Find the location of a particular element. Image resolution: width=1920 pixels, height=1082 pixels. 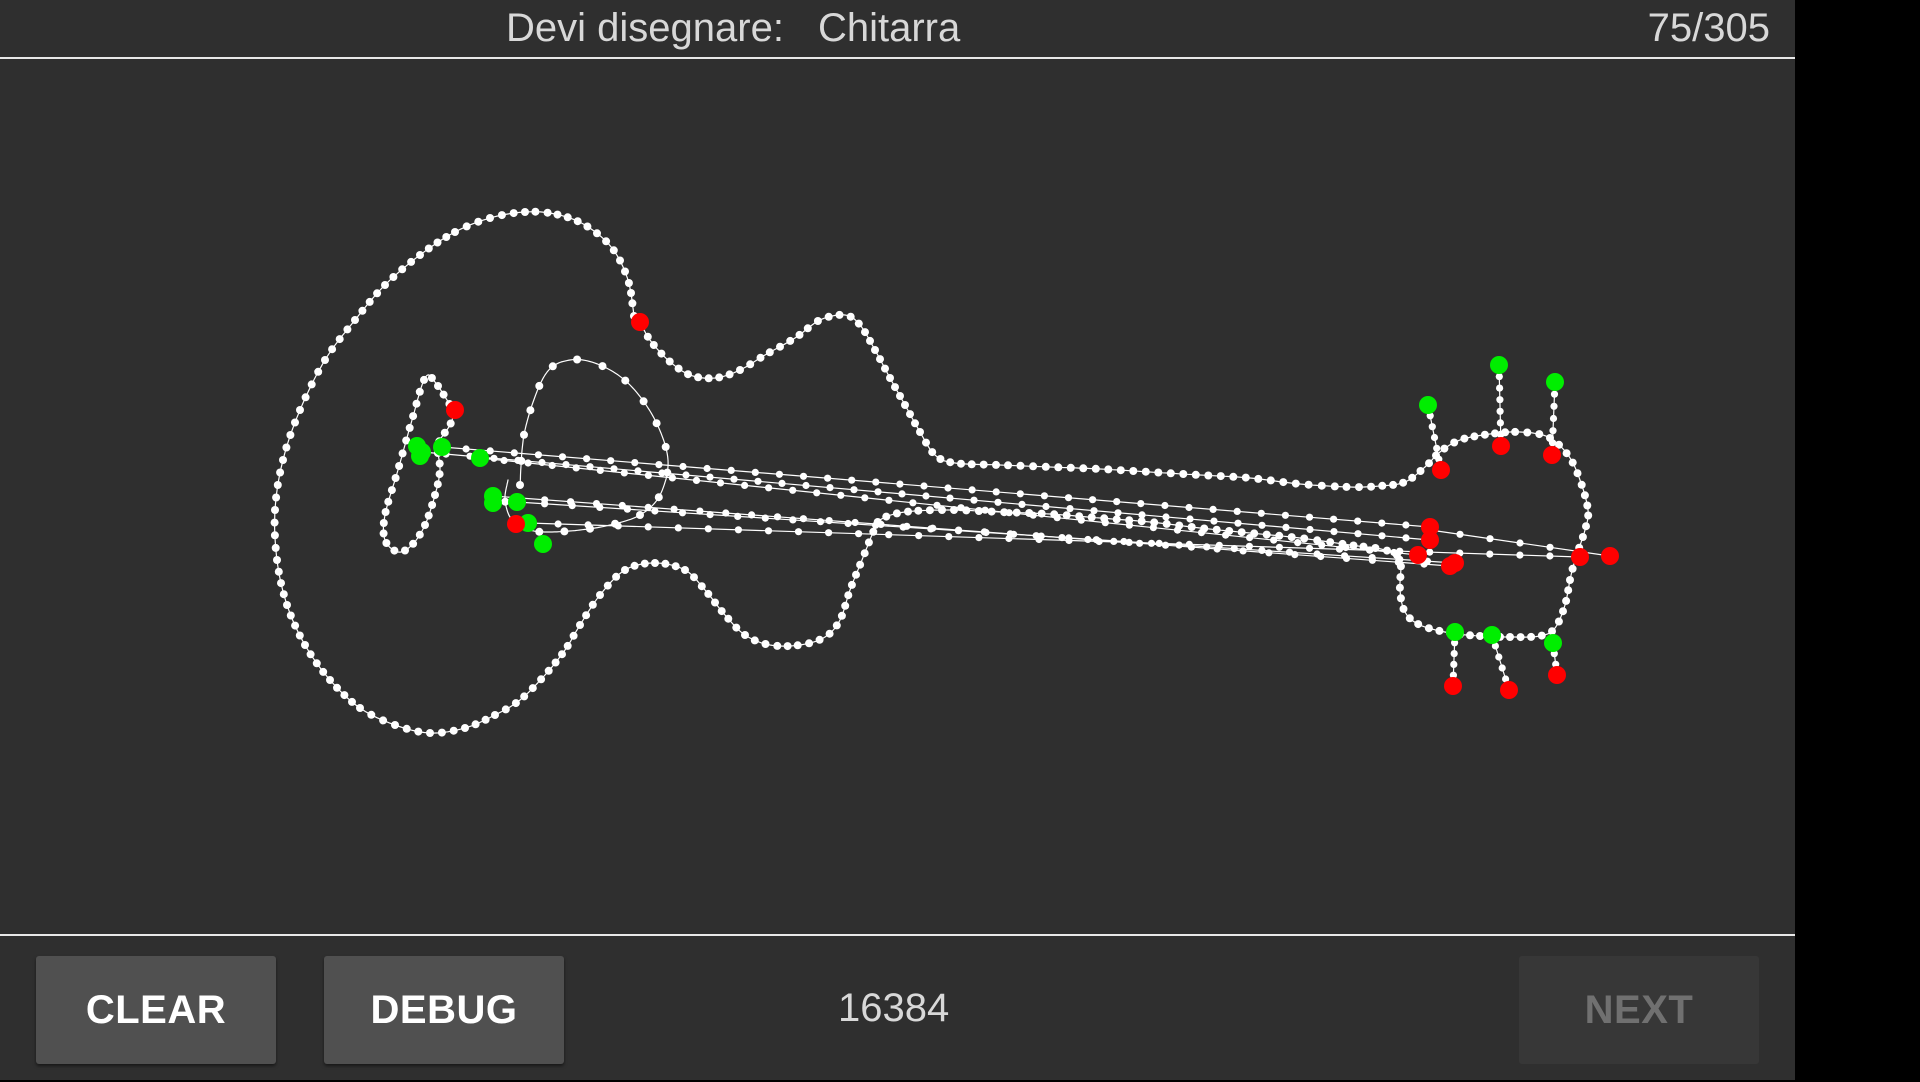

clear-button: CLEAR is located at coordinates (156, 1010).